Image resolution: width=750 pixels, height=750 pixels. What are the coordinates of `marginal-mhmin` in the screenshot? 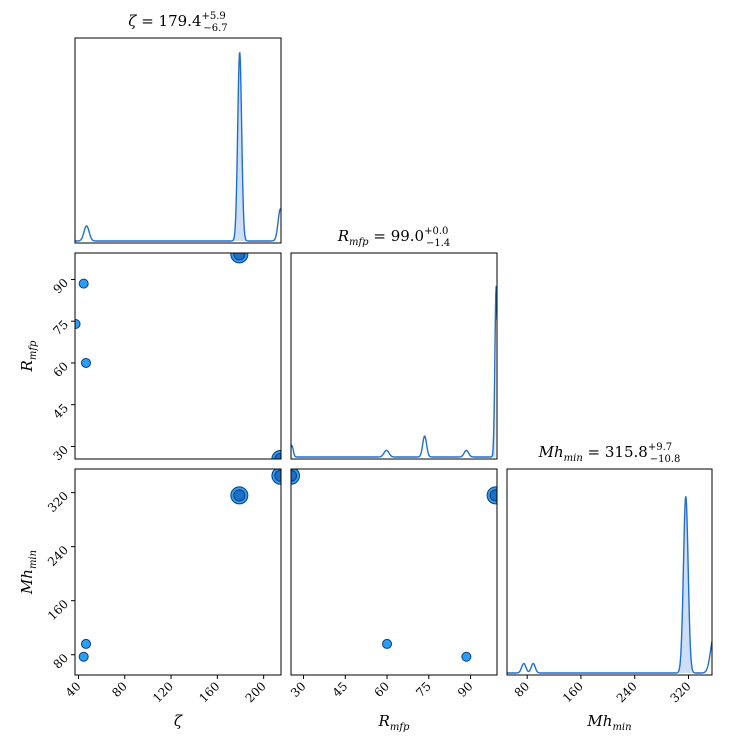 It's located at (609, 585).